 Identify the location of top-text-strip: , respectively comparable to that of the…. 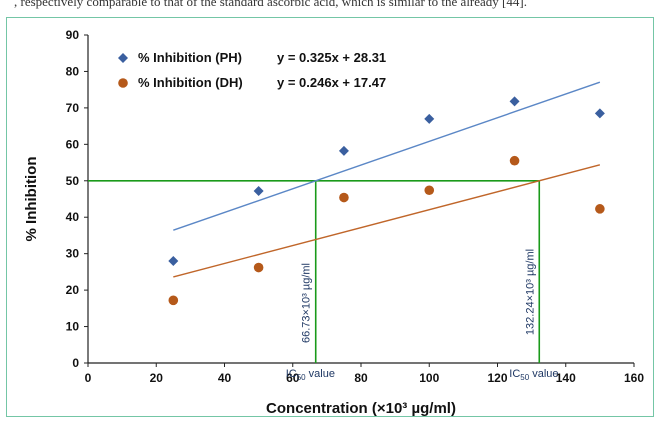
(329, 7).